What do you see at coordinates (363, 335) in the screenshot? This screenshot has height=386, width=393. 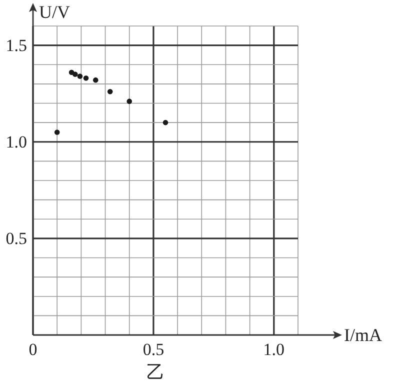 I see `x-axis-title: I/mA` at bounding box center [363, 335].